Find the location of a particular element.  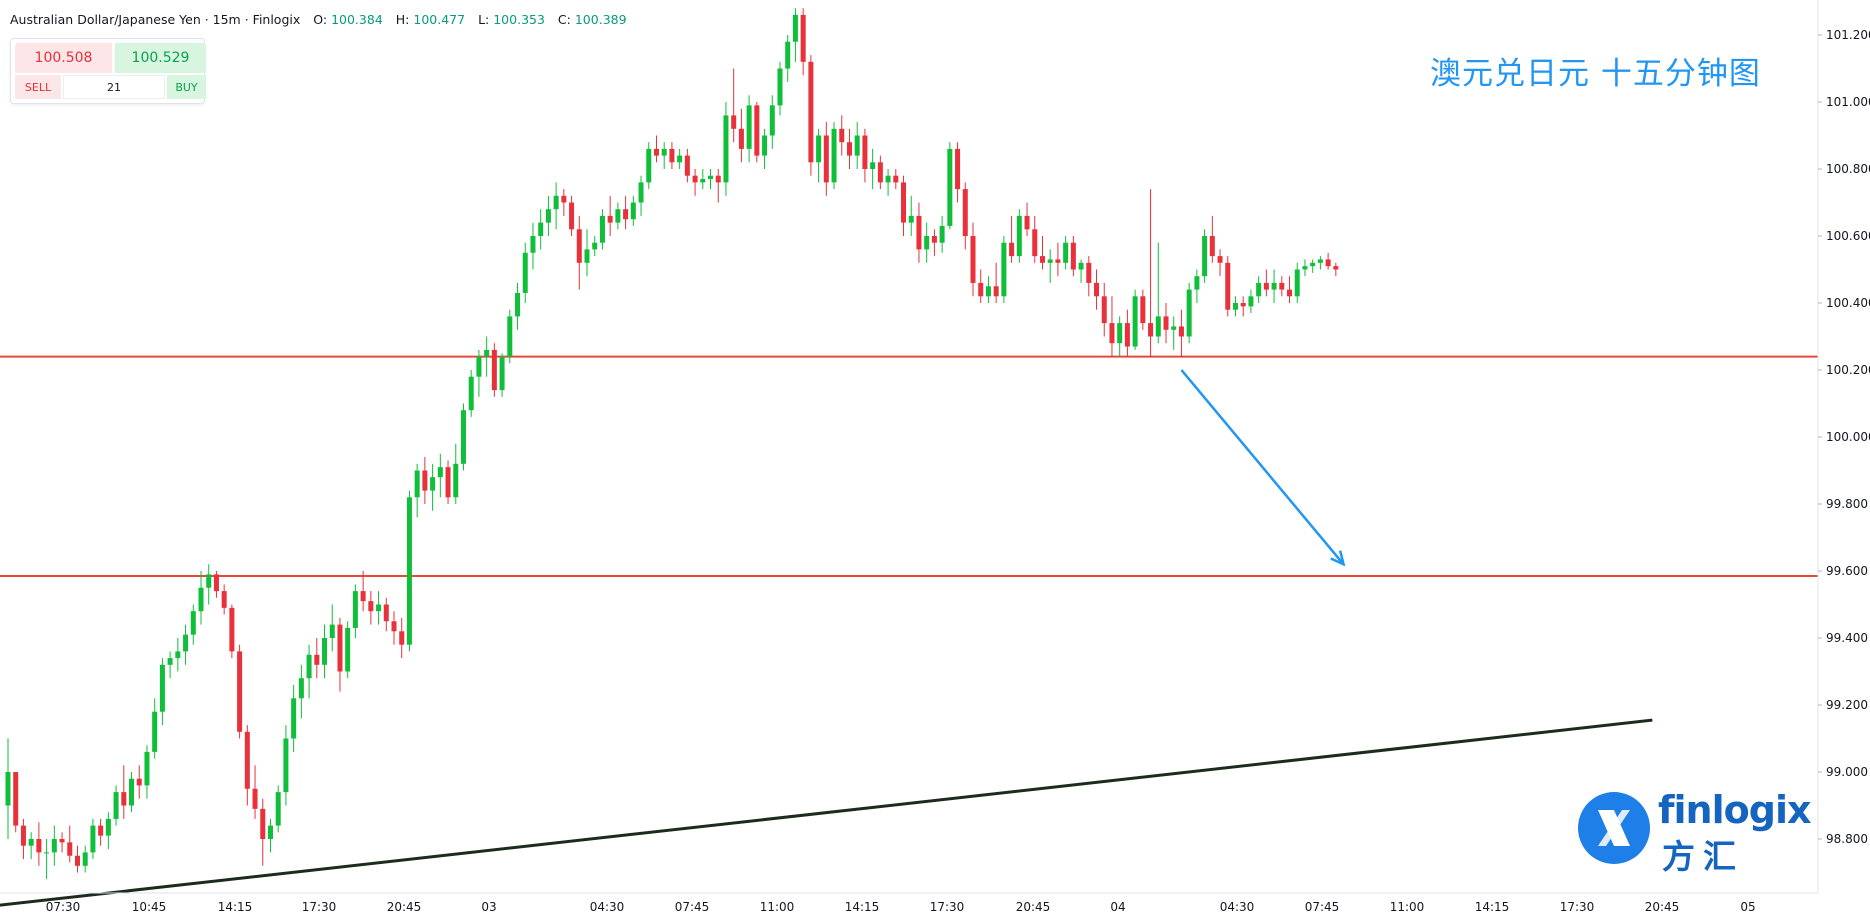

price-tick-label: 99.400 is located at coordinates (1847, 638).